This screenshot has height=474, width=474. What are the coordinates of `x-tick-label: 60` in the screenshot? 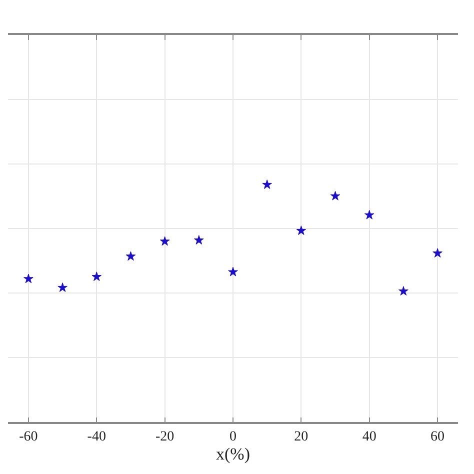 It's located at (437, 437).